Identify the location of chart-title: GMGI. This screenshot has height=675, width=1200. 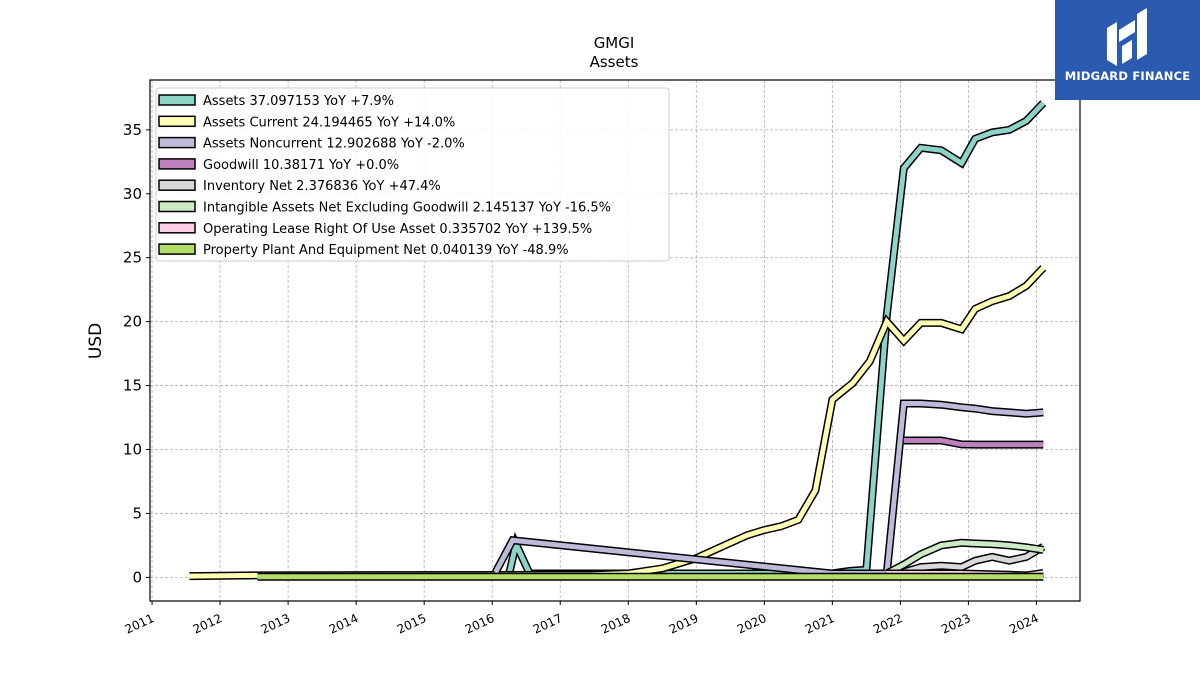
(614, 43).